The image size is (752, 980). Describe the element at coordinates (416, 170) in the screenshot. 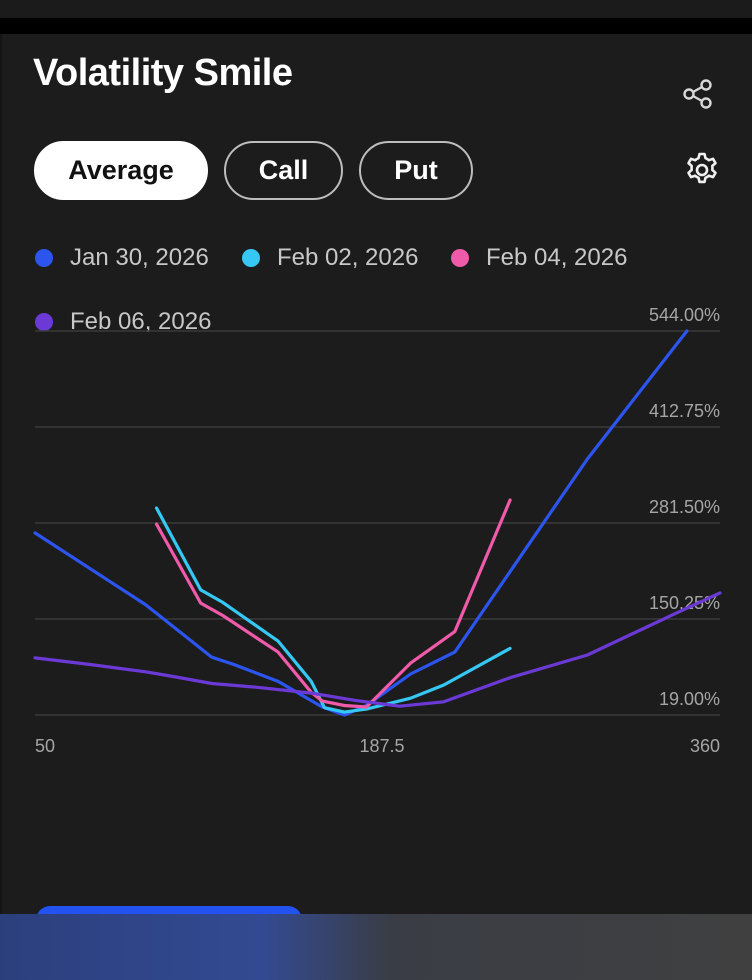

I see `tab-put: Put` at that location.